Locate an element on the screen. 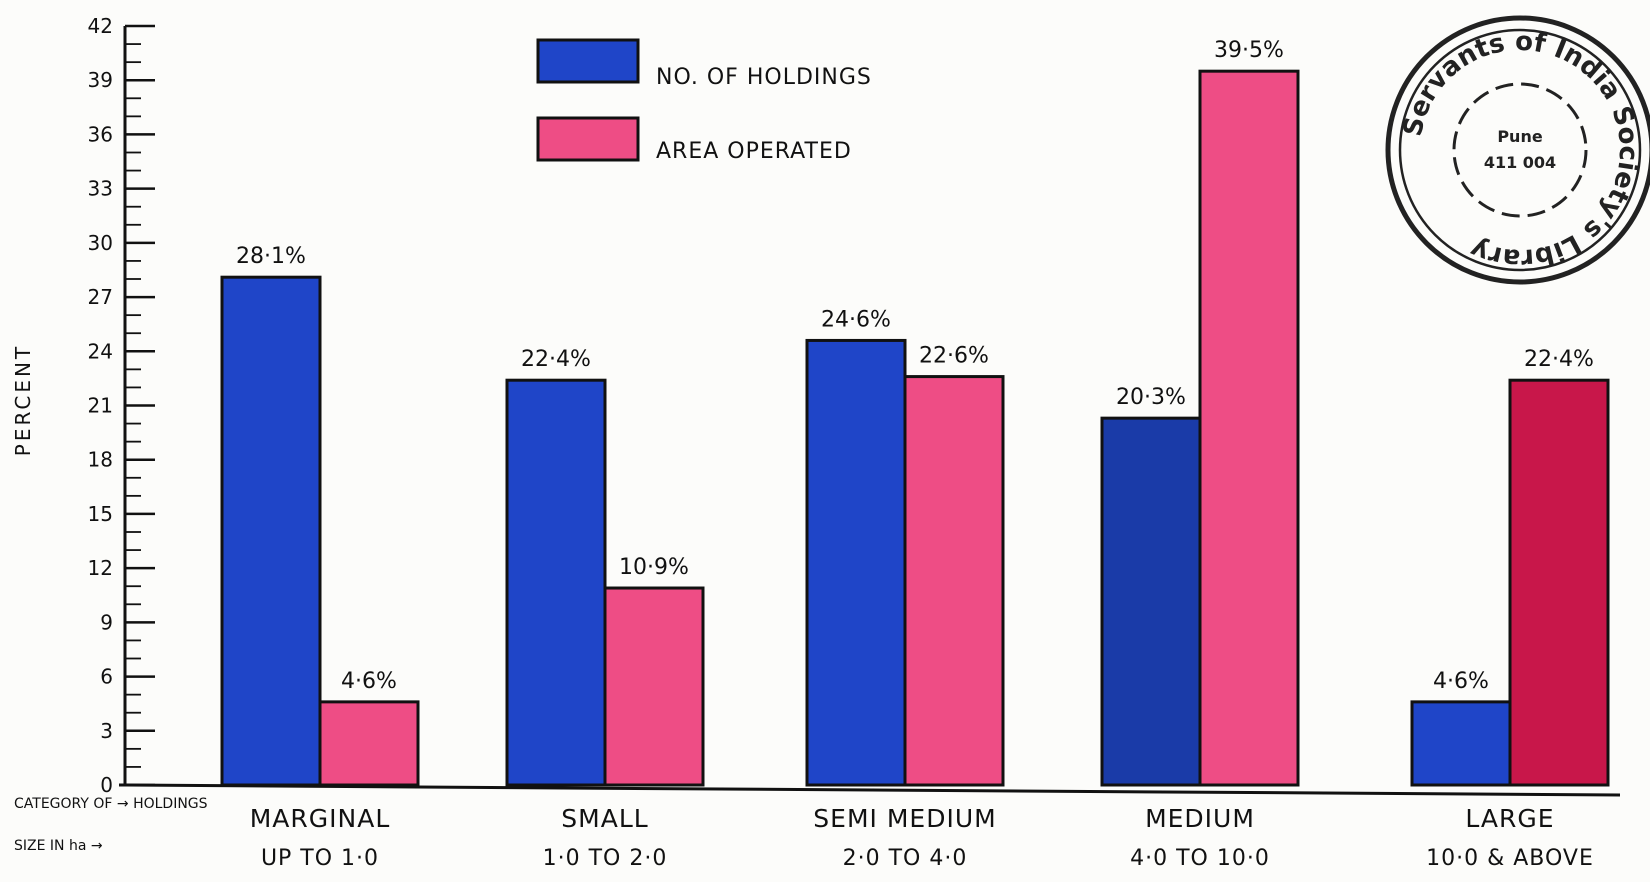 The width and height of the screenshot is (1650, 882). category-range-label: UP TO 1·0 is located at coordinates (320, 858).